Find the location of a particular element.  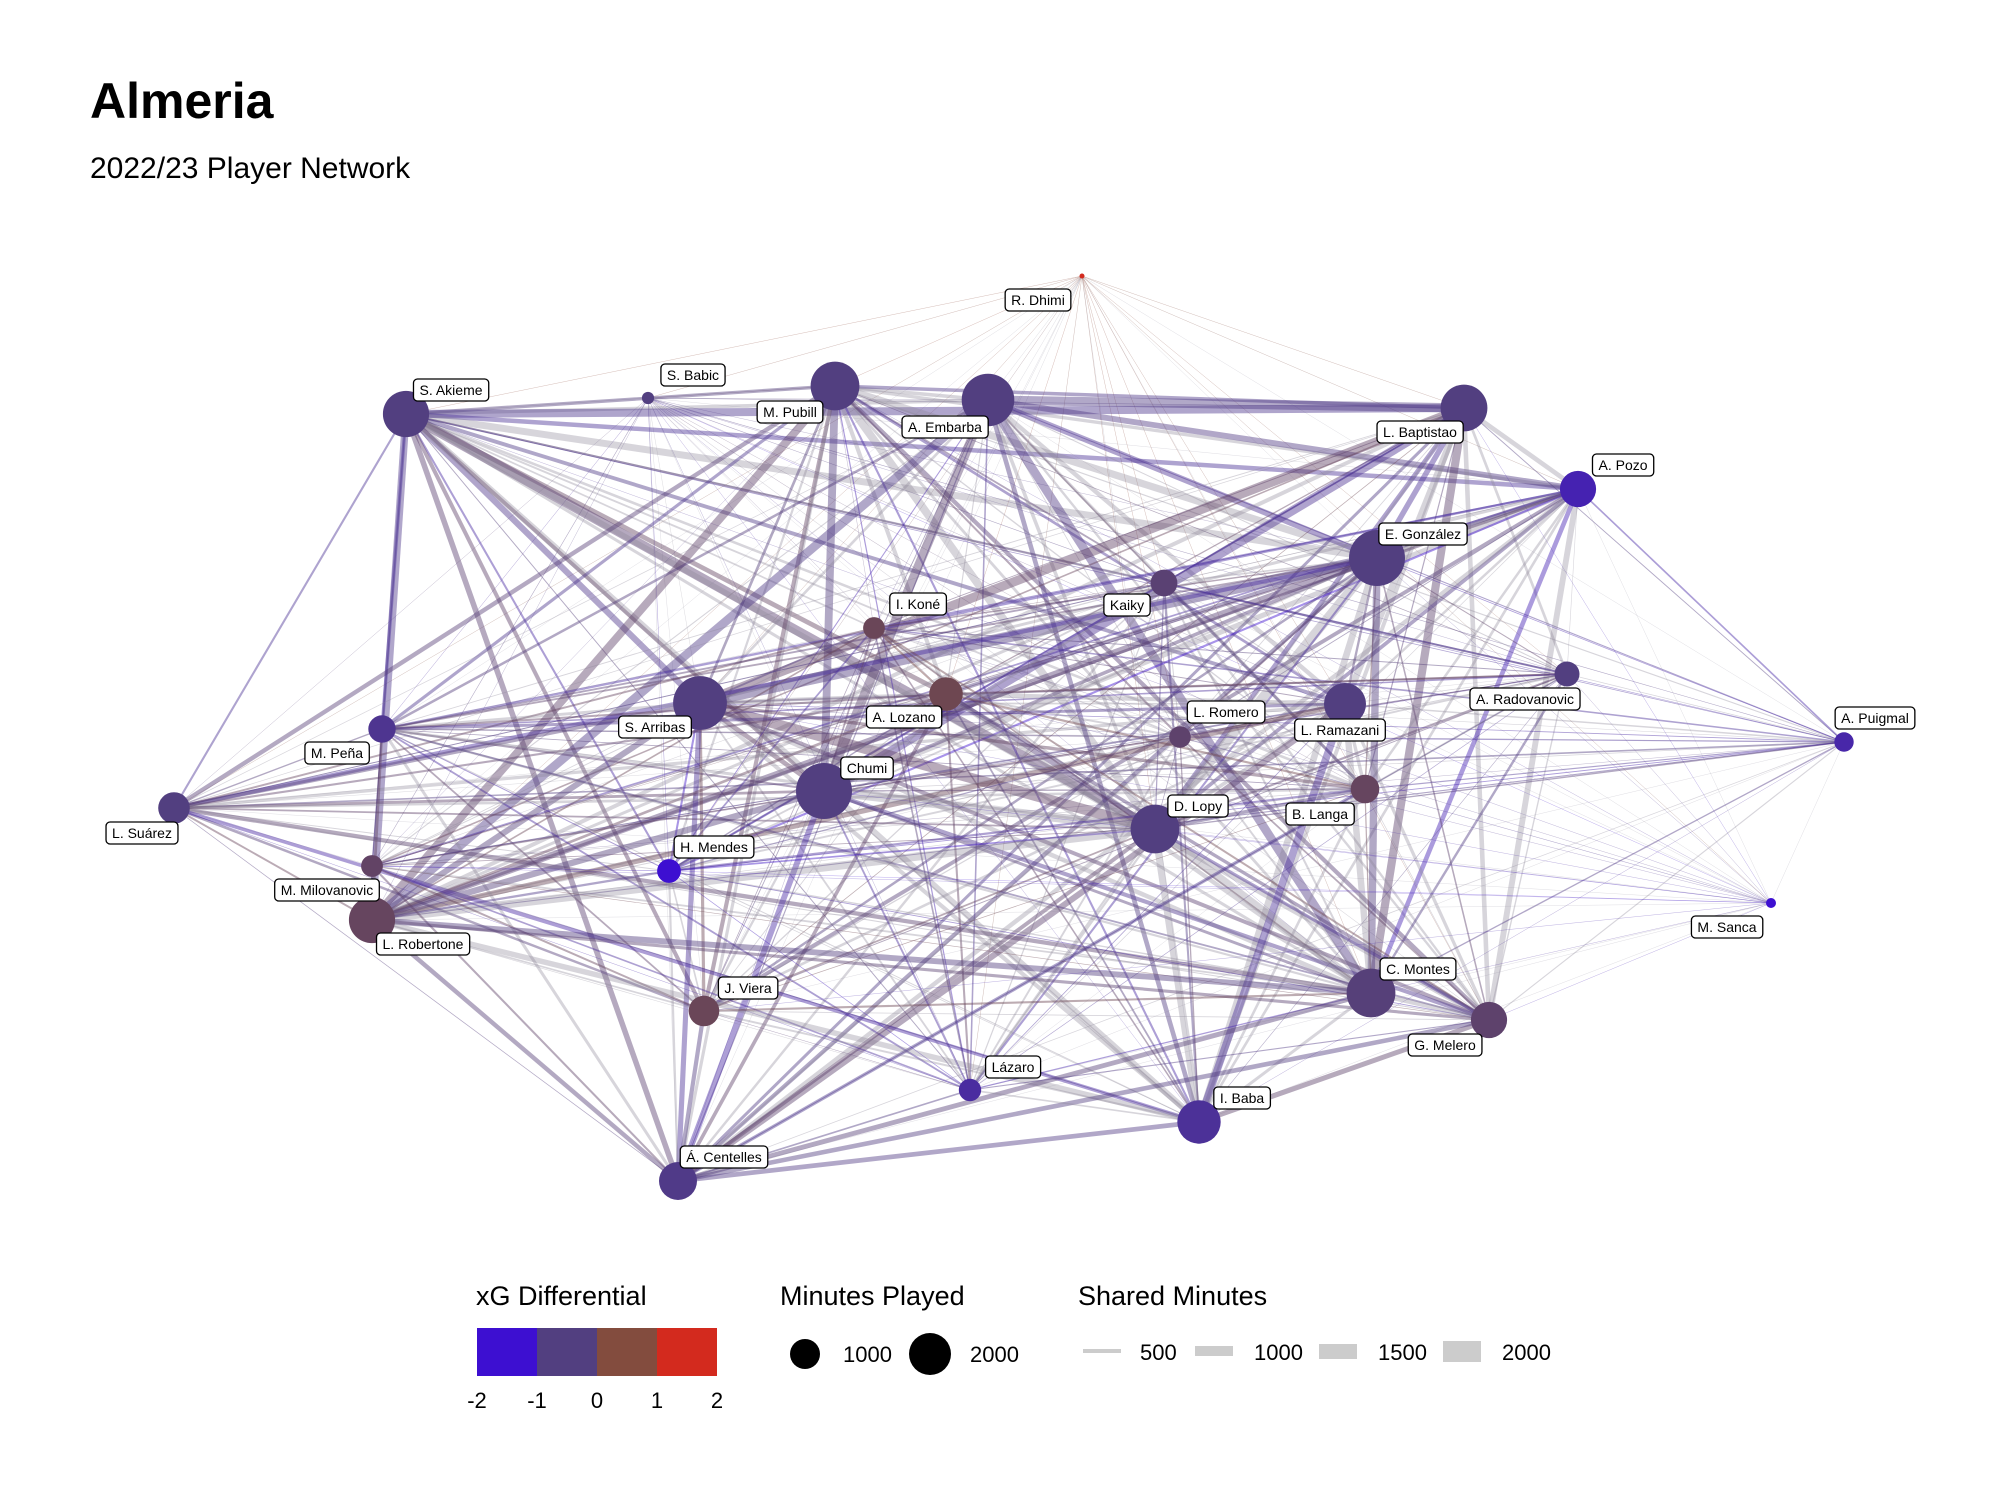

node-label-text: D. Lopy is located at coordinates (1198, 806).